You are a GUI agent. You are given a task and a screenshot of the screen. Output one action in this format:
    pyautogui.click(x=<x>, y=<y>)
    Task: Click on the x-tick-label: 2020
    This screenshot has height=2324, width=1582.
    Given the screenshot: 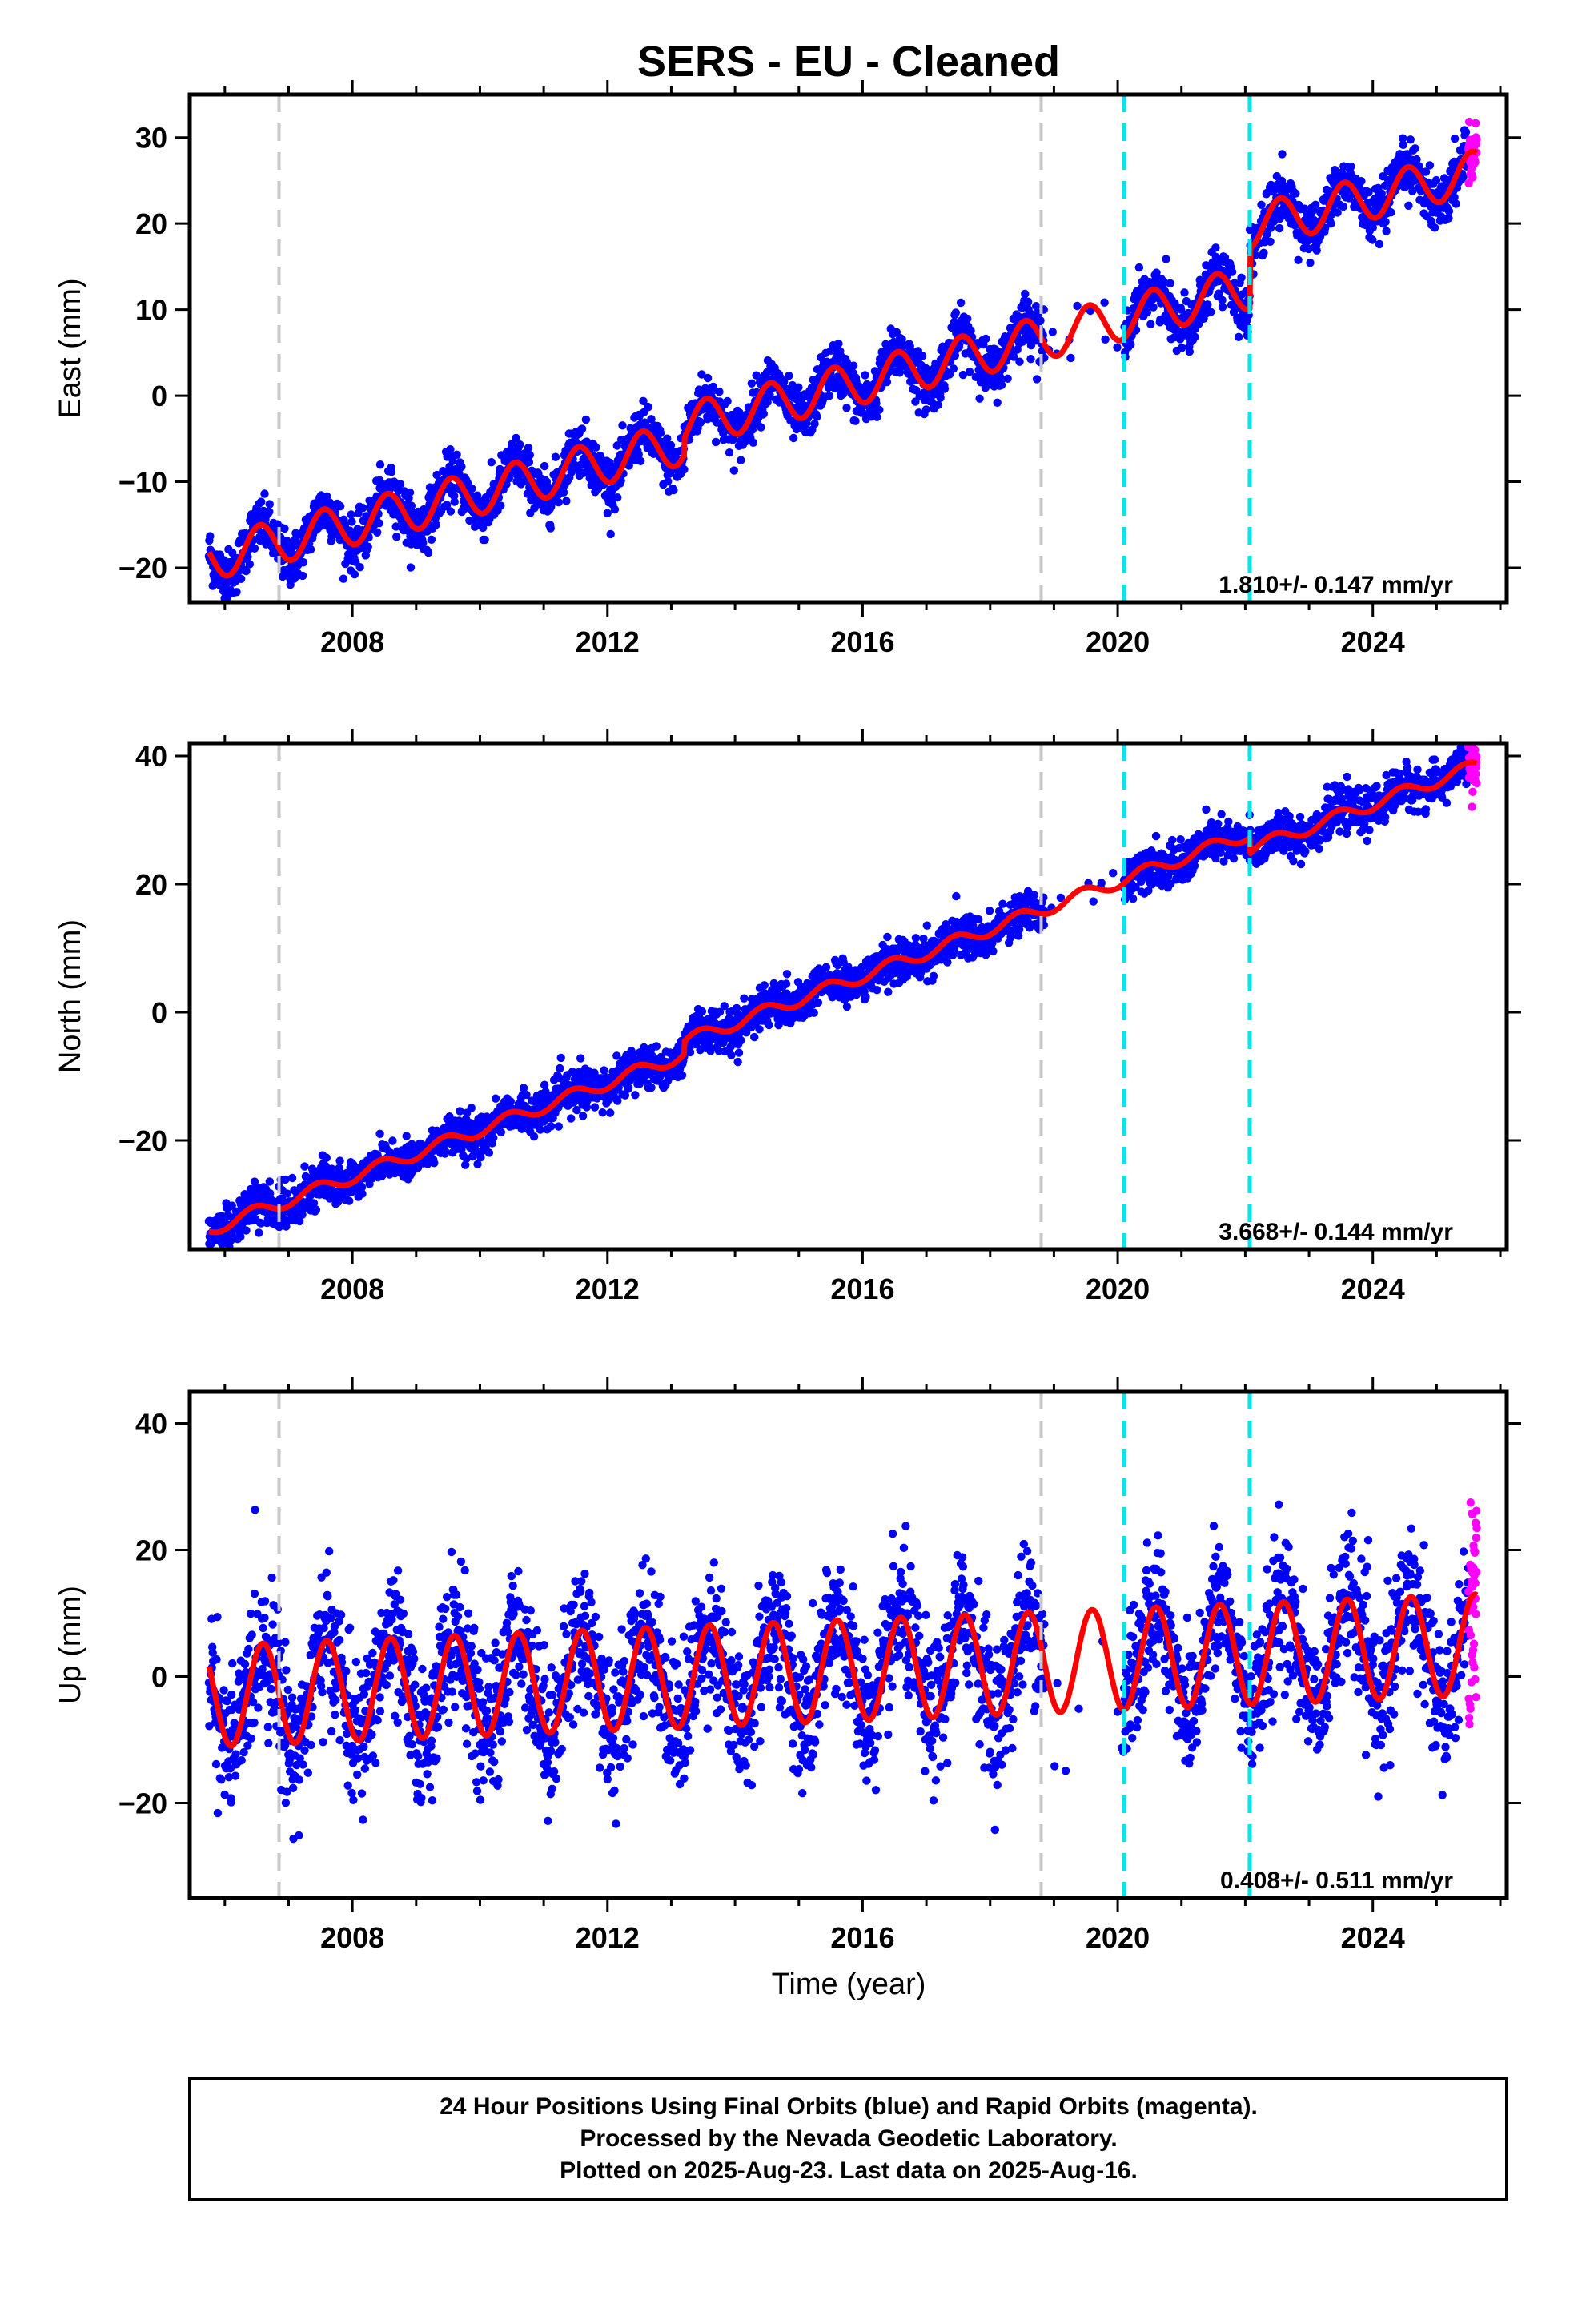 What is the action you would take?
    pyautogui.click(x=1118, y=641)
    